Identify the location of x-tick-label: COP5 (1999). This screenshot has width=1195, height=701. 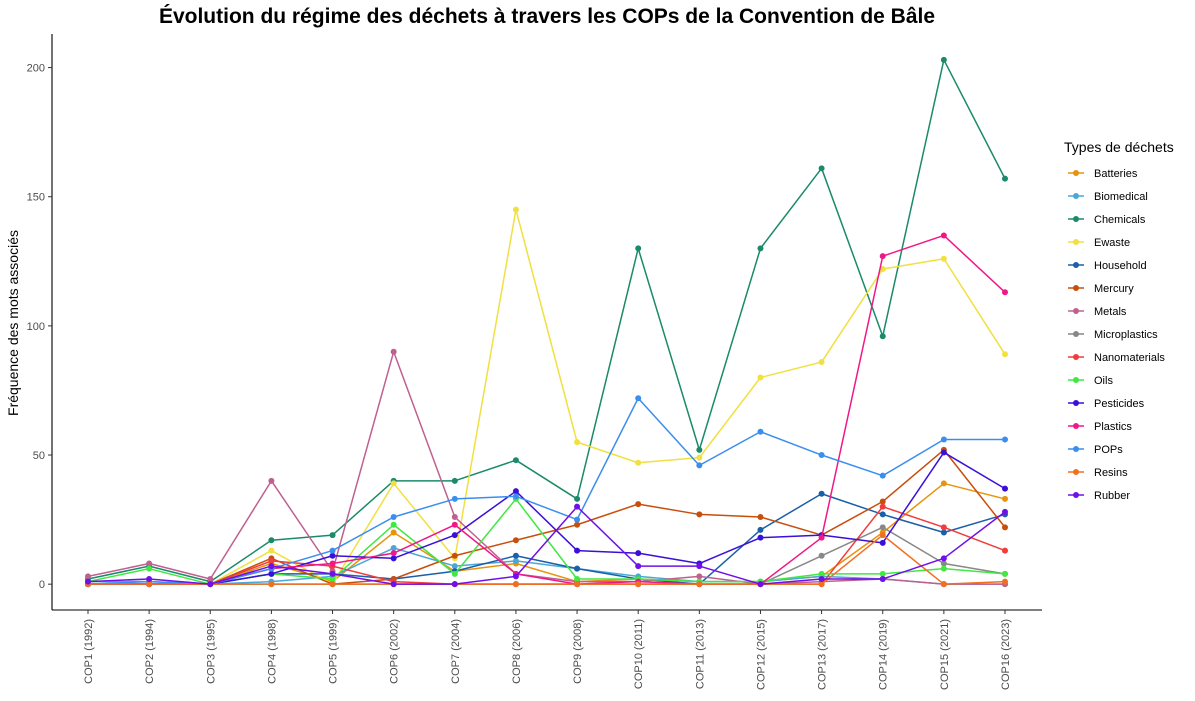
(334, 651).